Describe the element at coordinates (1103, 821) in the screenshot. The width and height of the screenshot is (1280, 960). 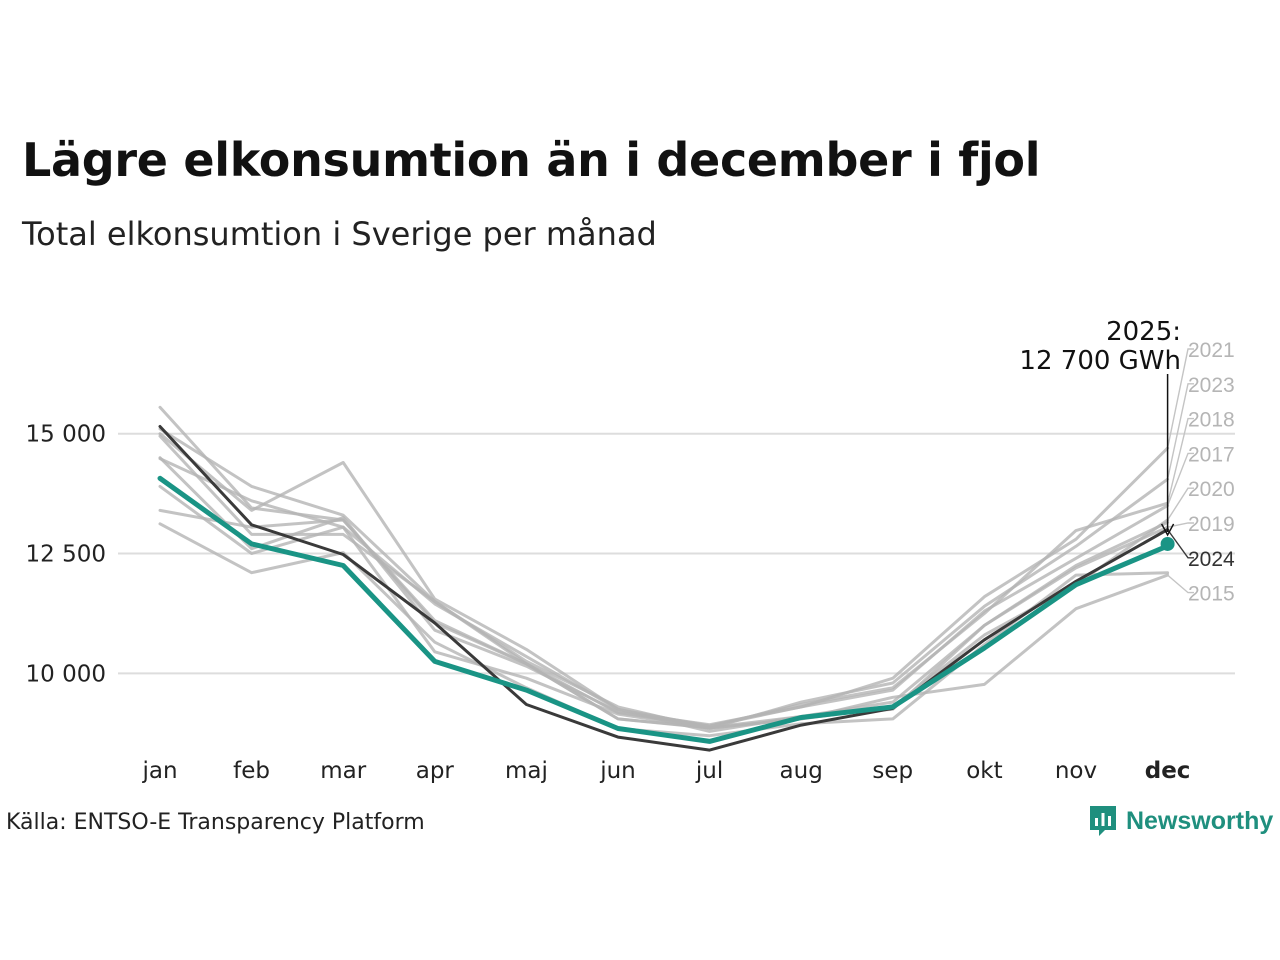
I see `newsworthy-logo-icon` at that location.